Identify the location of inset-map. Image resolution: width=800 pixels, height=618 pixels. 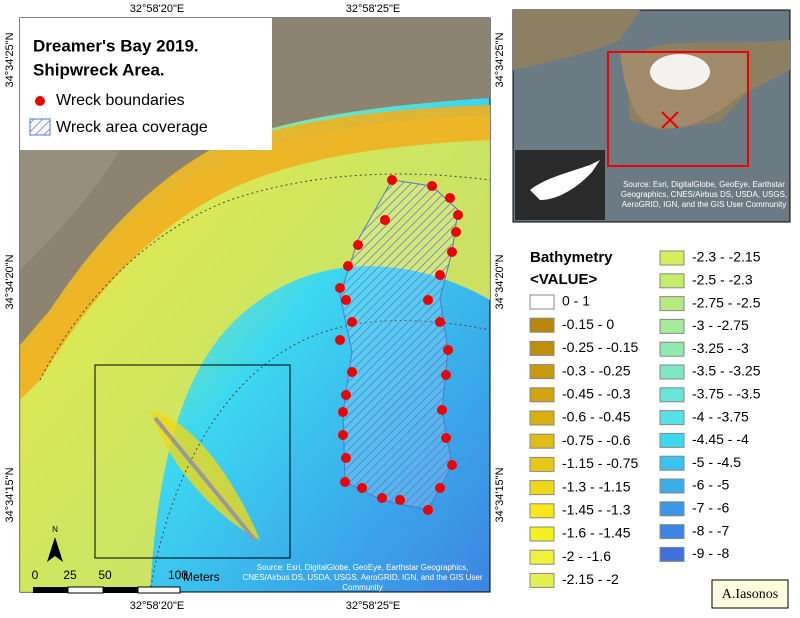
(651, 116).